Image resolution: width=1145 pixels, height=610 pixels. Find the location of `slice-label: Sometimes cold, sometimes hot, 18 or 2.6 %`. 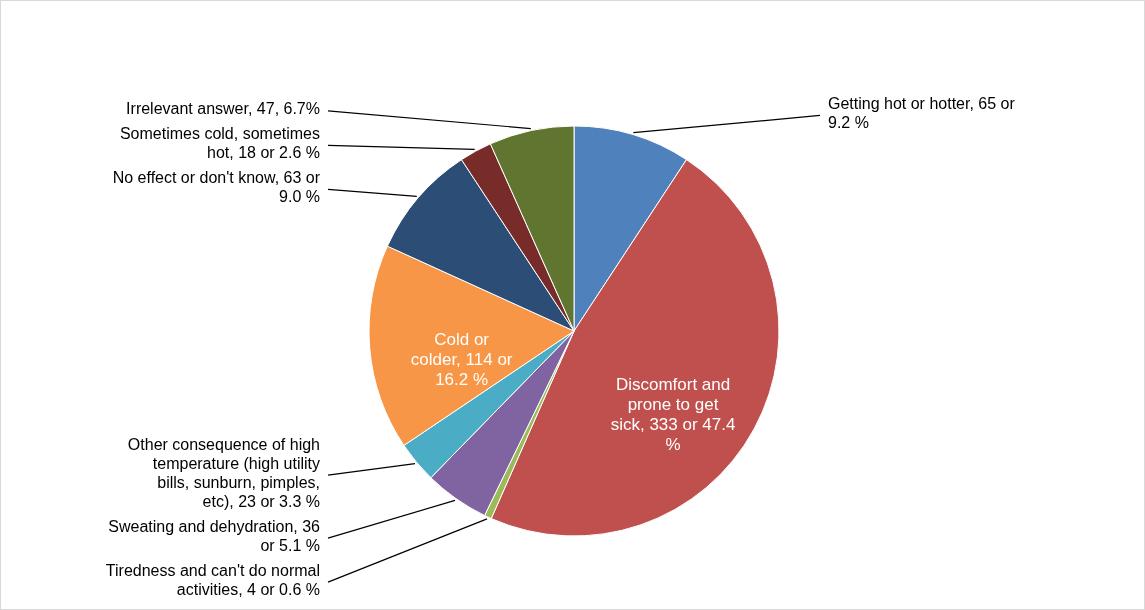

slice-label: Sometimes cold, sometimes hot, 18 or 2.6 % is located at coordinates (219, 143).